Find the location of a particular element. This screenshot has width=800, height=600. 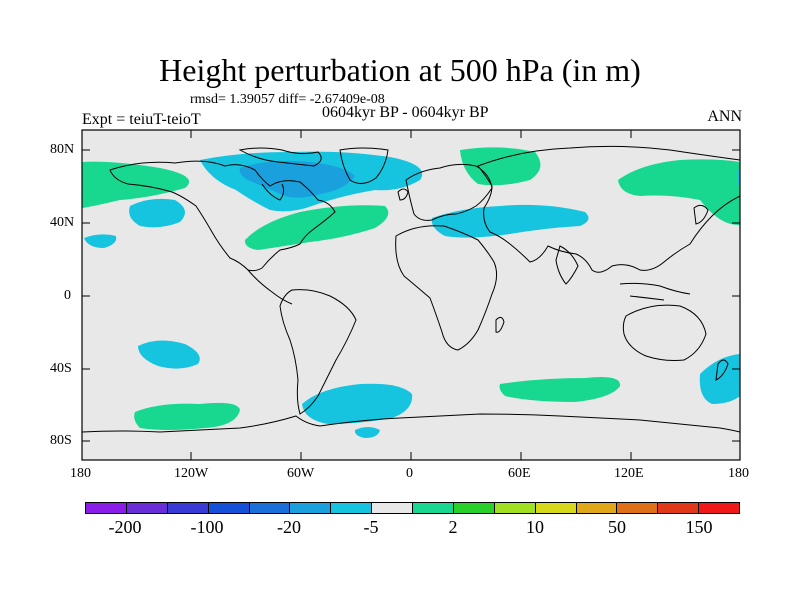

positive-region-dateline-north is located at coordinates (89, 188).